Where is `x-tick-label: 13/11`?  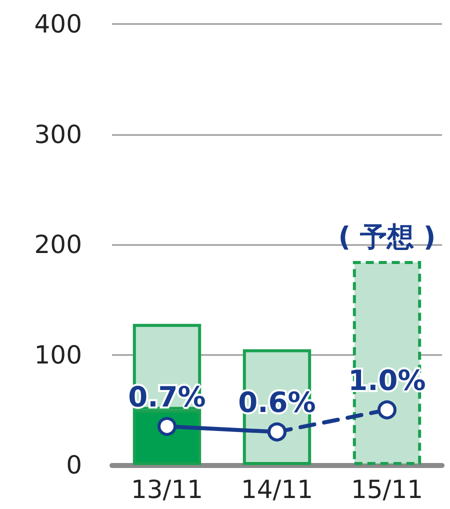
x-tick-label: 13/11 is located at coordinates (167, 489).